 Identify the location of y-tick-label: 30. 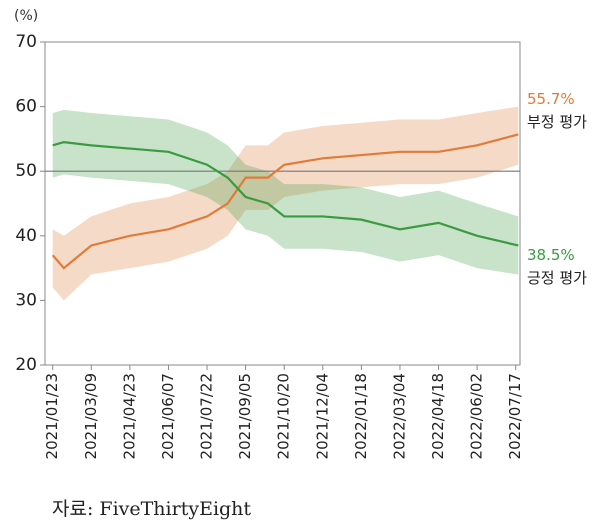
(26, 300).